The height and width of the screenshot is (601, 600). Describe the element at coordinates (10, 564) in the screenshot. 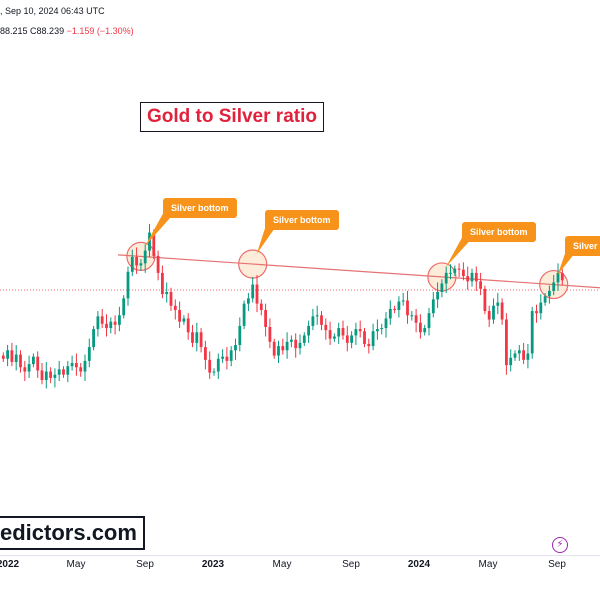

I see `x-tick: 2022` at that location.